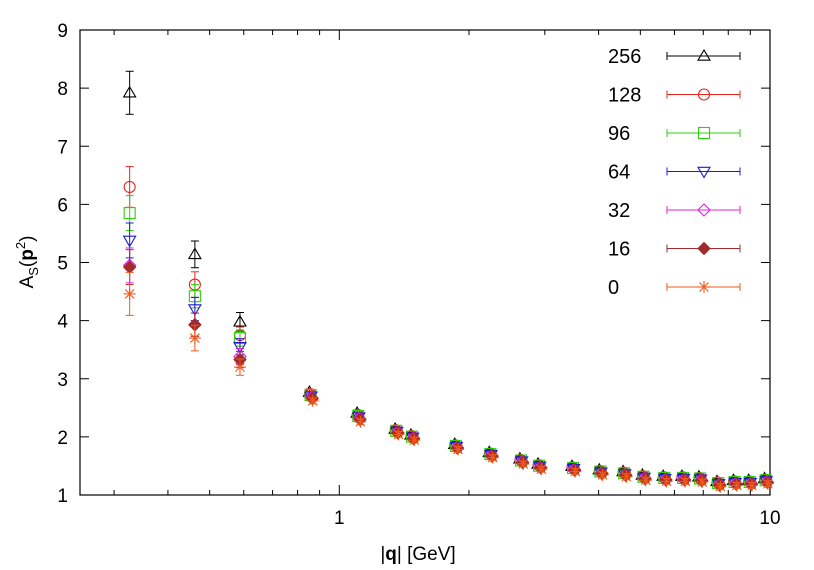 This screenshot has width=814, height=570. What do you see at coordinates (704, 248) in the screenshot?
I see `marker-diamond-filled` at bounding box center [704, 248].